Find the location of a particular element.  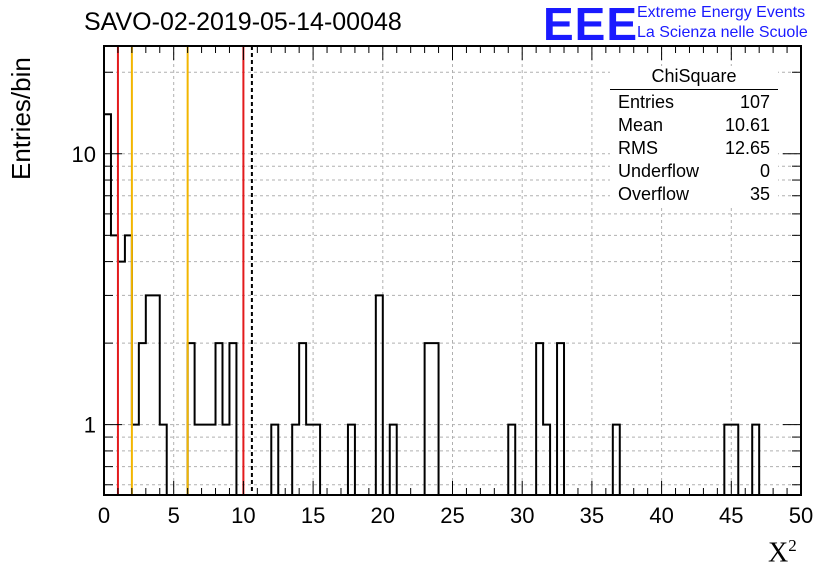

x-tick-label: 35 is located at coordinates (592, 515).